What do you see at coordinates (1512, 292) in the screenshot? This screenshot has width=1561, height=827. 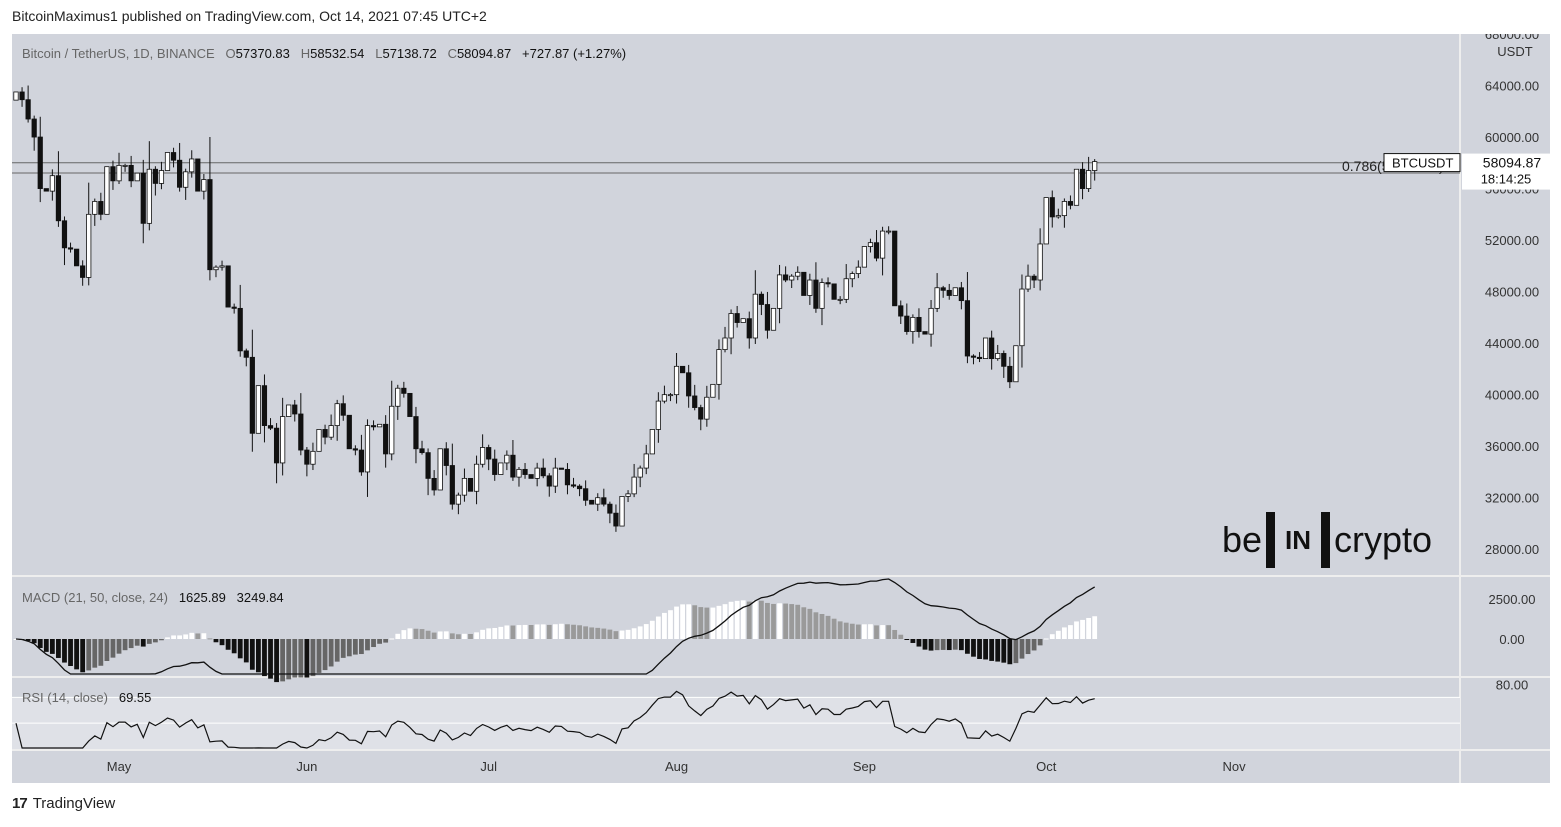 I see `y-tick-label: 48000.00` at bounding box center [1512, 292].